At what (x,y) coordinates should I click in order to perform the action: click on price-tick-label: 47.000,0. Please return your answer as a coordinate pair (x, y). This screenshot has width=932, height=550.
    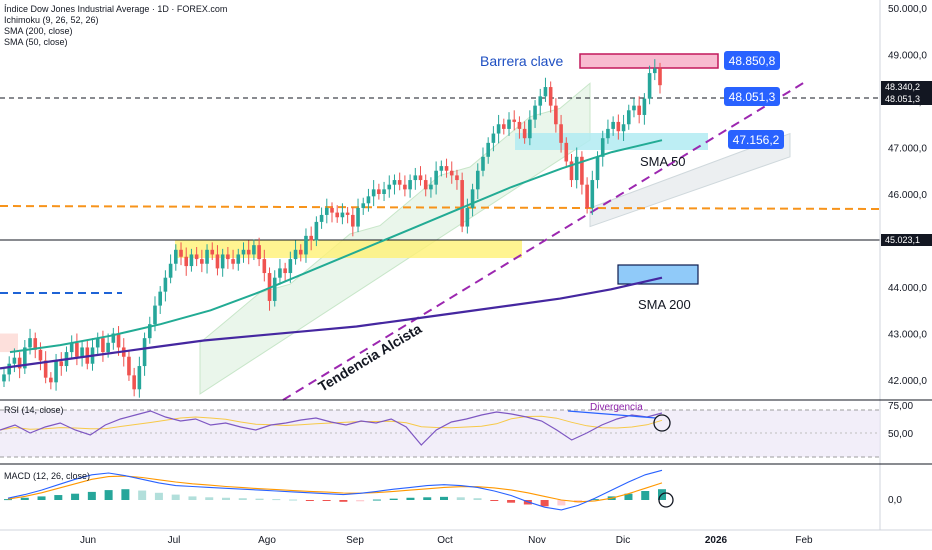
    Looking at the image, I should click on (907, 149).